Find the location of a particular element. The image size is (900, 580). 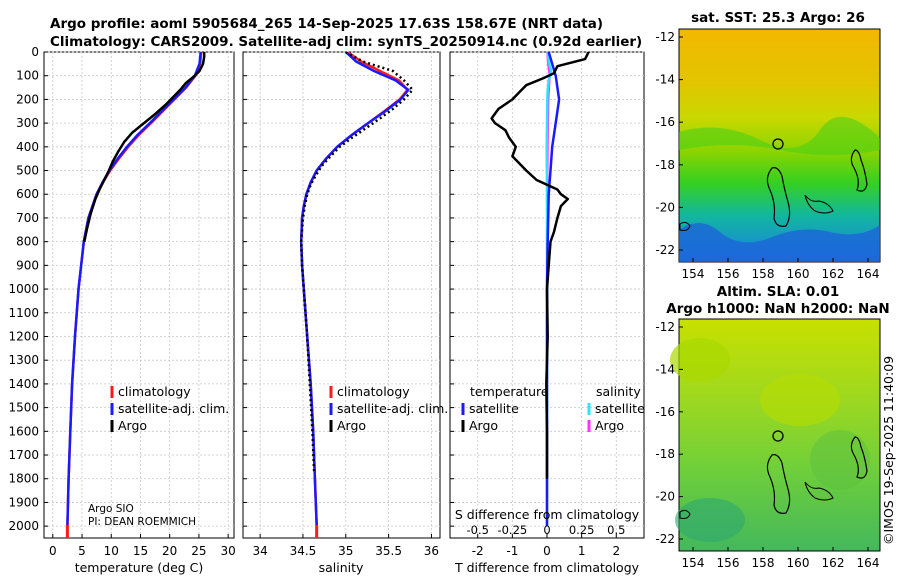

map-lon-label: 160 is located at coordinates (798, 563).